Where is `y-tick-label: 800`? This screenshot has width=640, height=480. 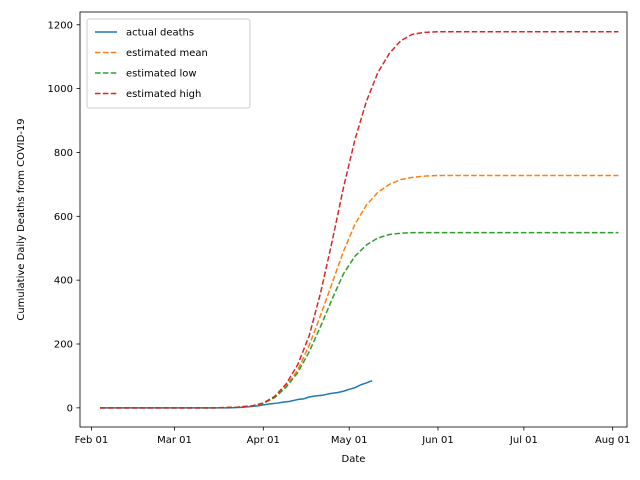
y-tick-label: 800 is located at coordinates (63, 153).